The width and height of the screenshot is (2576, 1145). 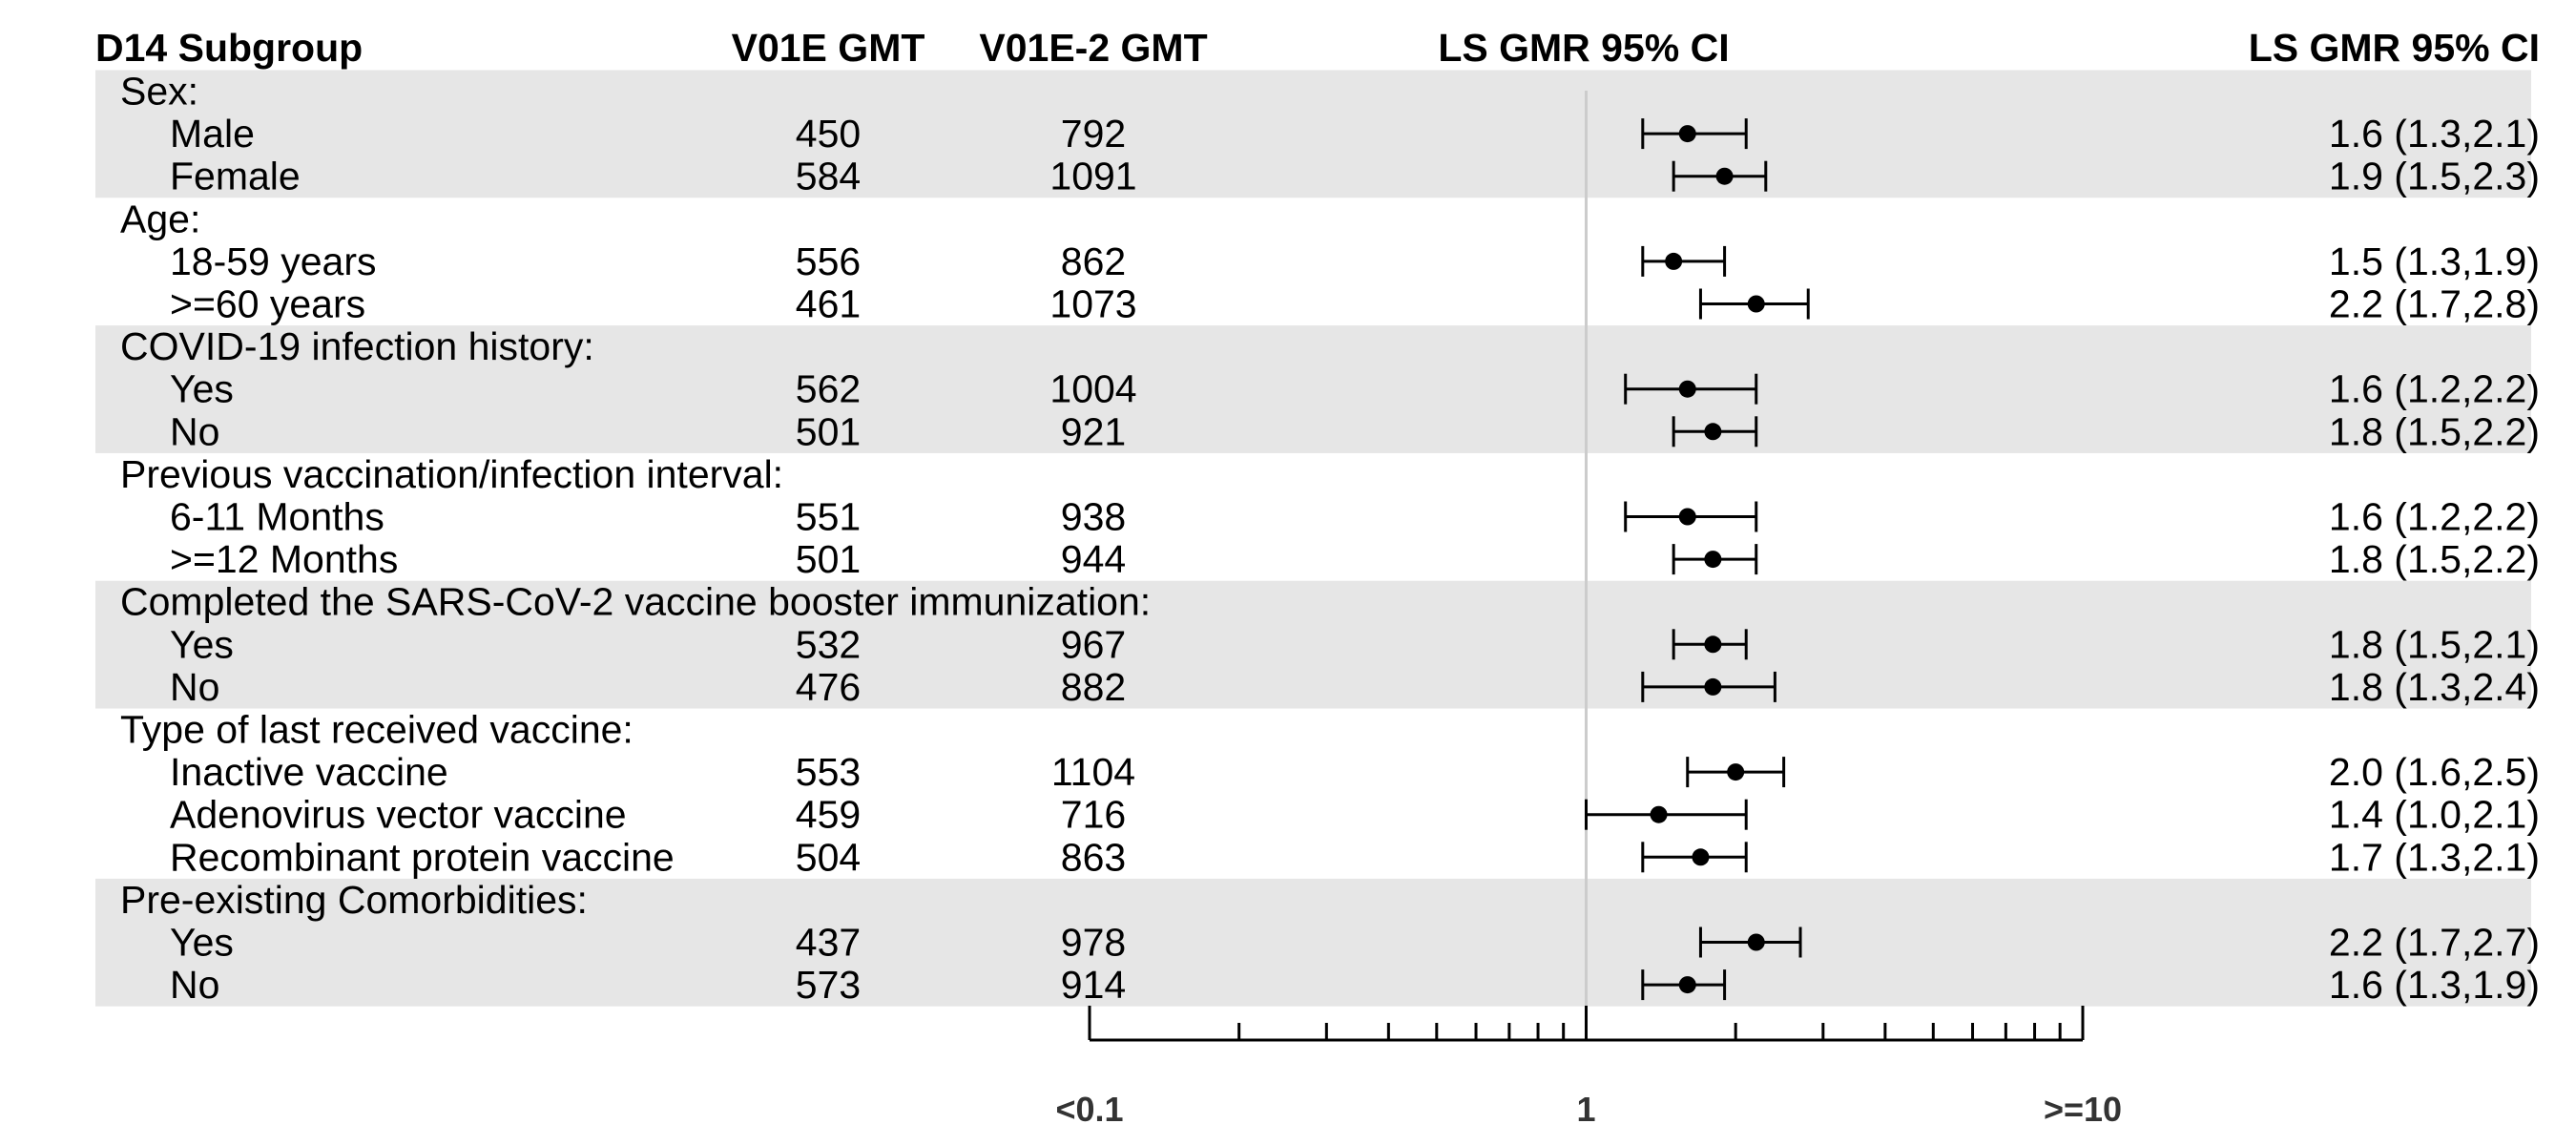 I want to click on ci-text-value: 1.8 (1.5,2.1), so click(x=2434, y=644).